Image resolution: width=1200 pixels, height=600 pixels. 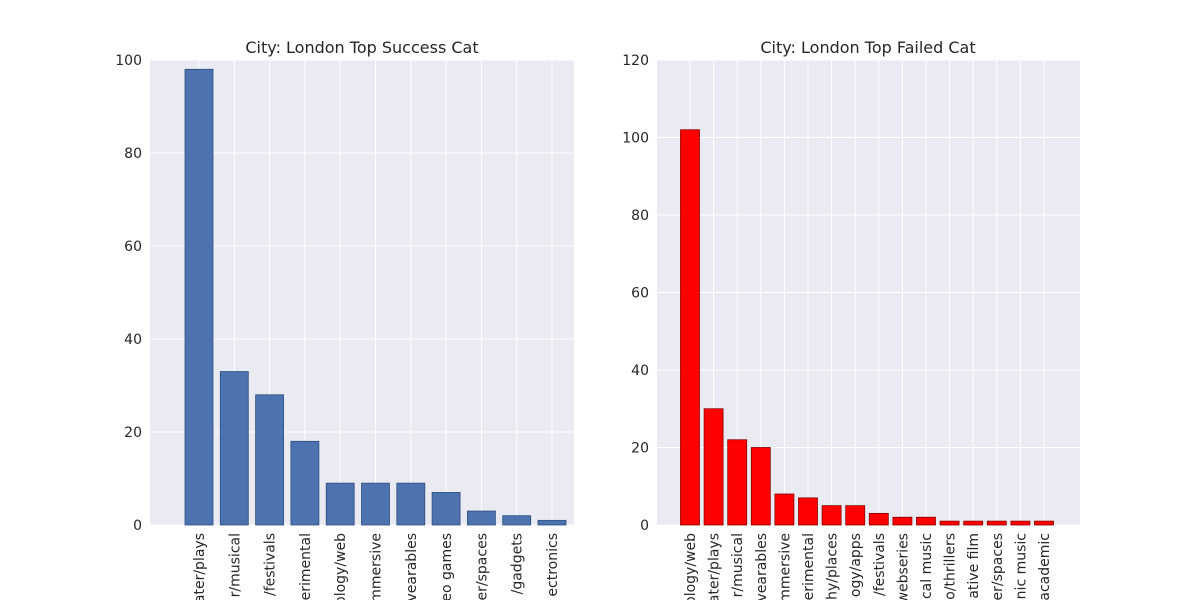 I want to click on success-chart-title: City: London Top Success Cat, so click(x=361, y=47).